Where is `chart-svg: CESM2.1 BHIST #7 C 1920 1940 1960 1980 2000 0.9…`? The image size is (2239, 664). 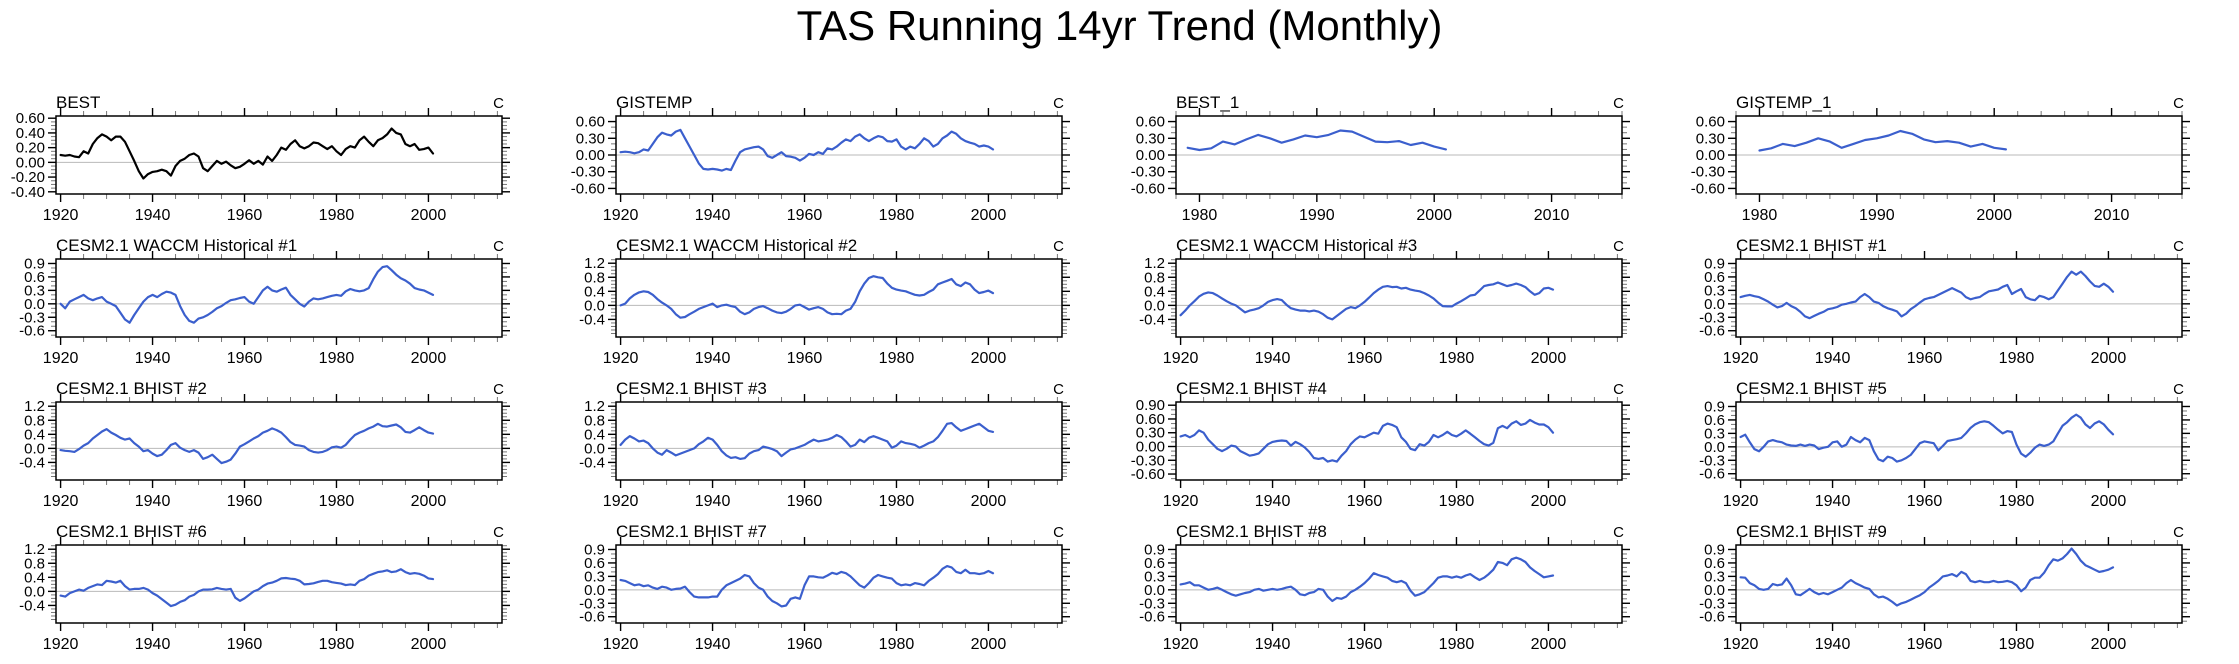 chart-svg: CESM2.1 BHIST #7 C 1920 1940 1960 1980 2000 0.9… is located at coordinates (824, 587).